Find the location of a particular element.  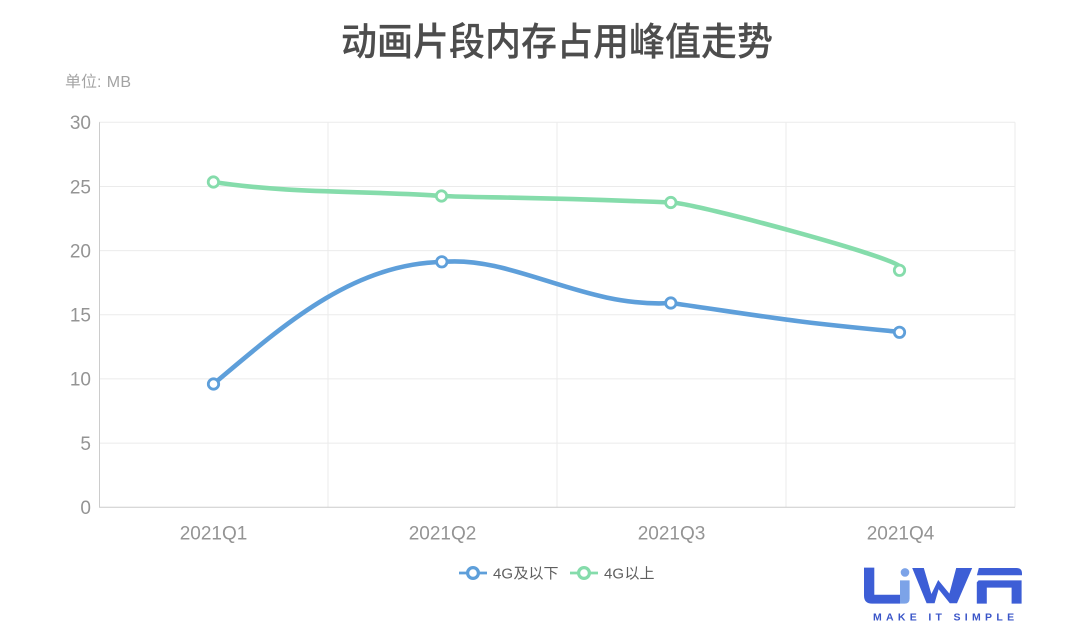

svg-text: 2021Q2 is located at coordinates (443, 534).